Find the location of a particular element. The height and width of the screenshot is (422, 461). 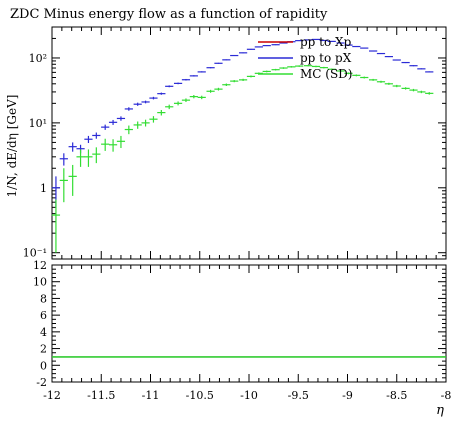

ratio-tick-label: 6 is located at coordinates (43, 315).